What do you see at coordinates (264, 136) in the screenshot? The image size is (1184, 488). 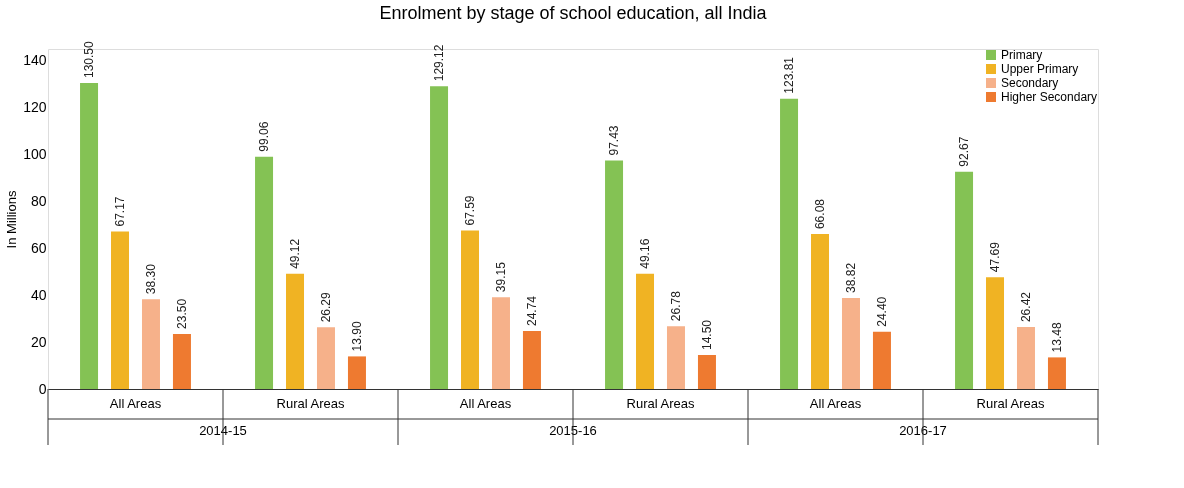 I see `data-label: 99.06` at bounding box center [264, 136].